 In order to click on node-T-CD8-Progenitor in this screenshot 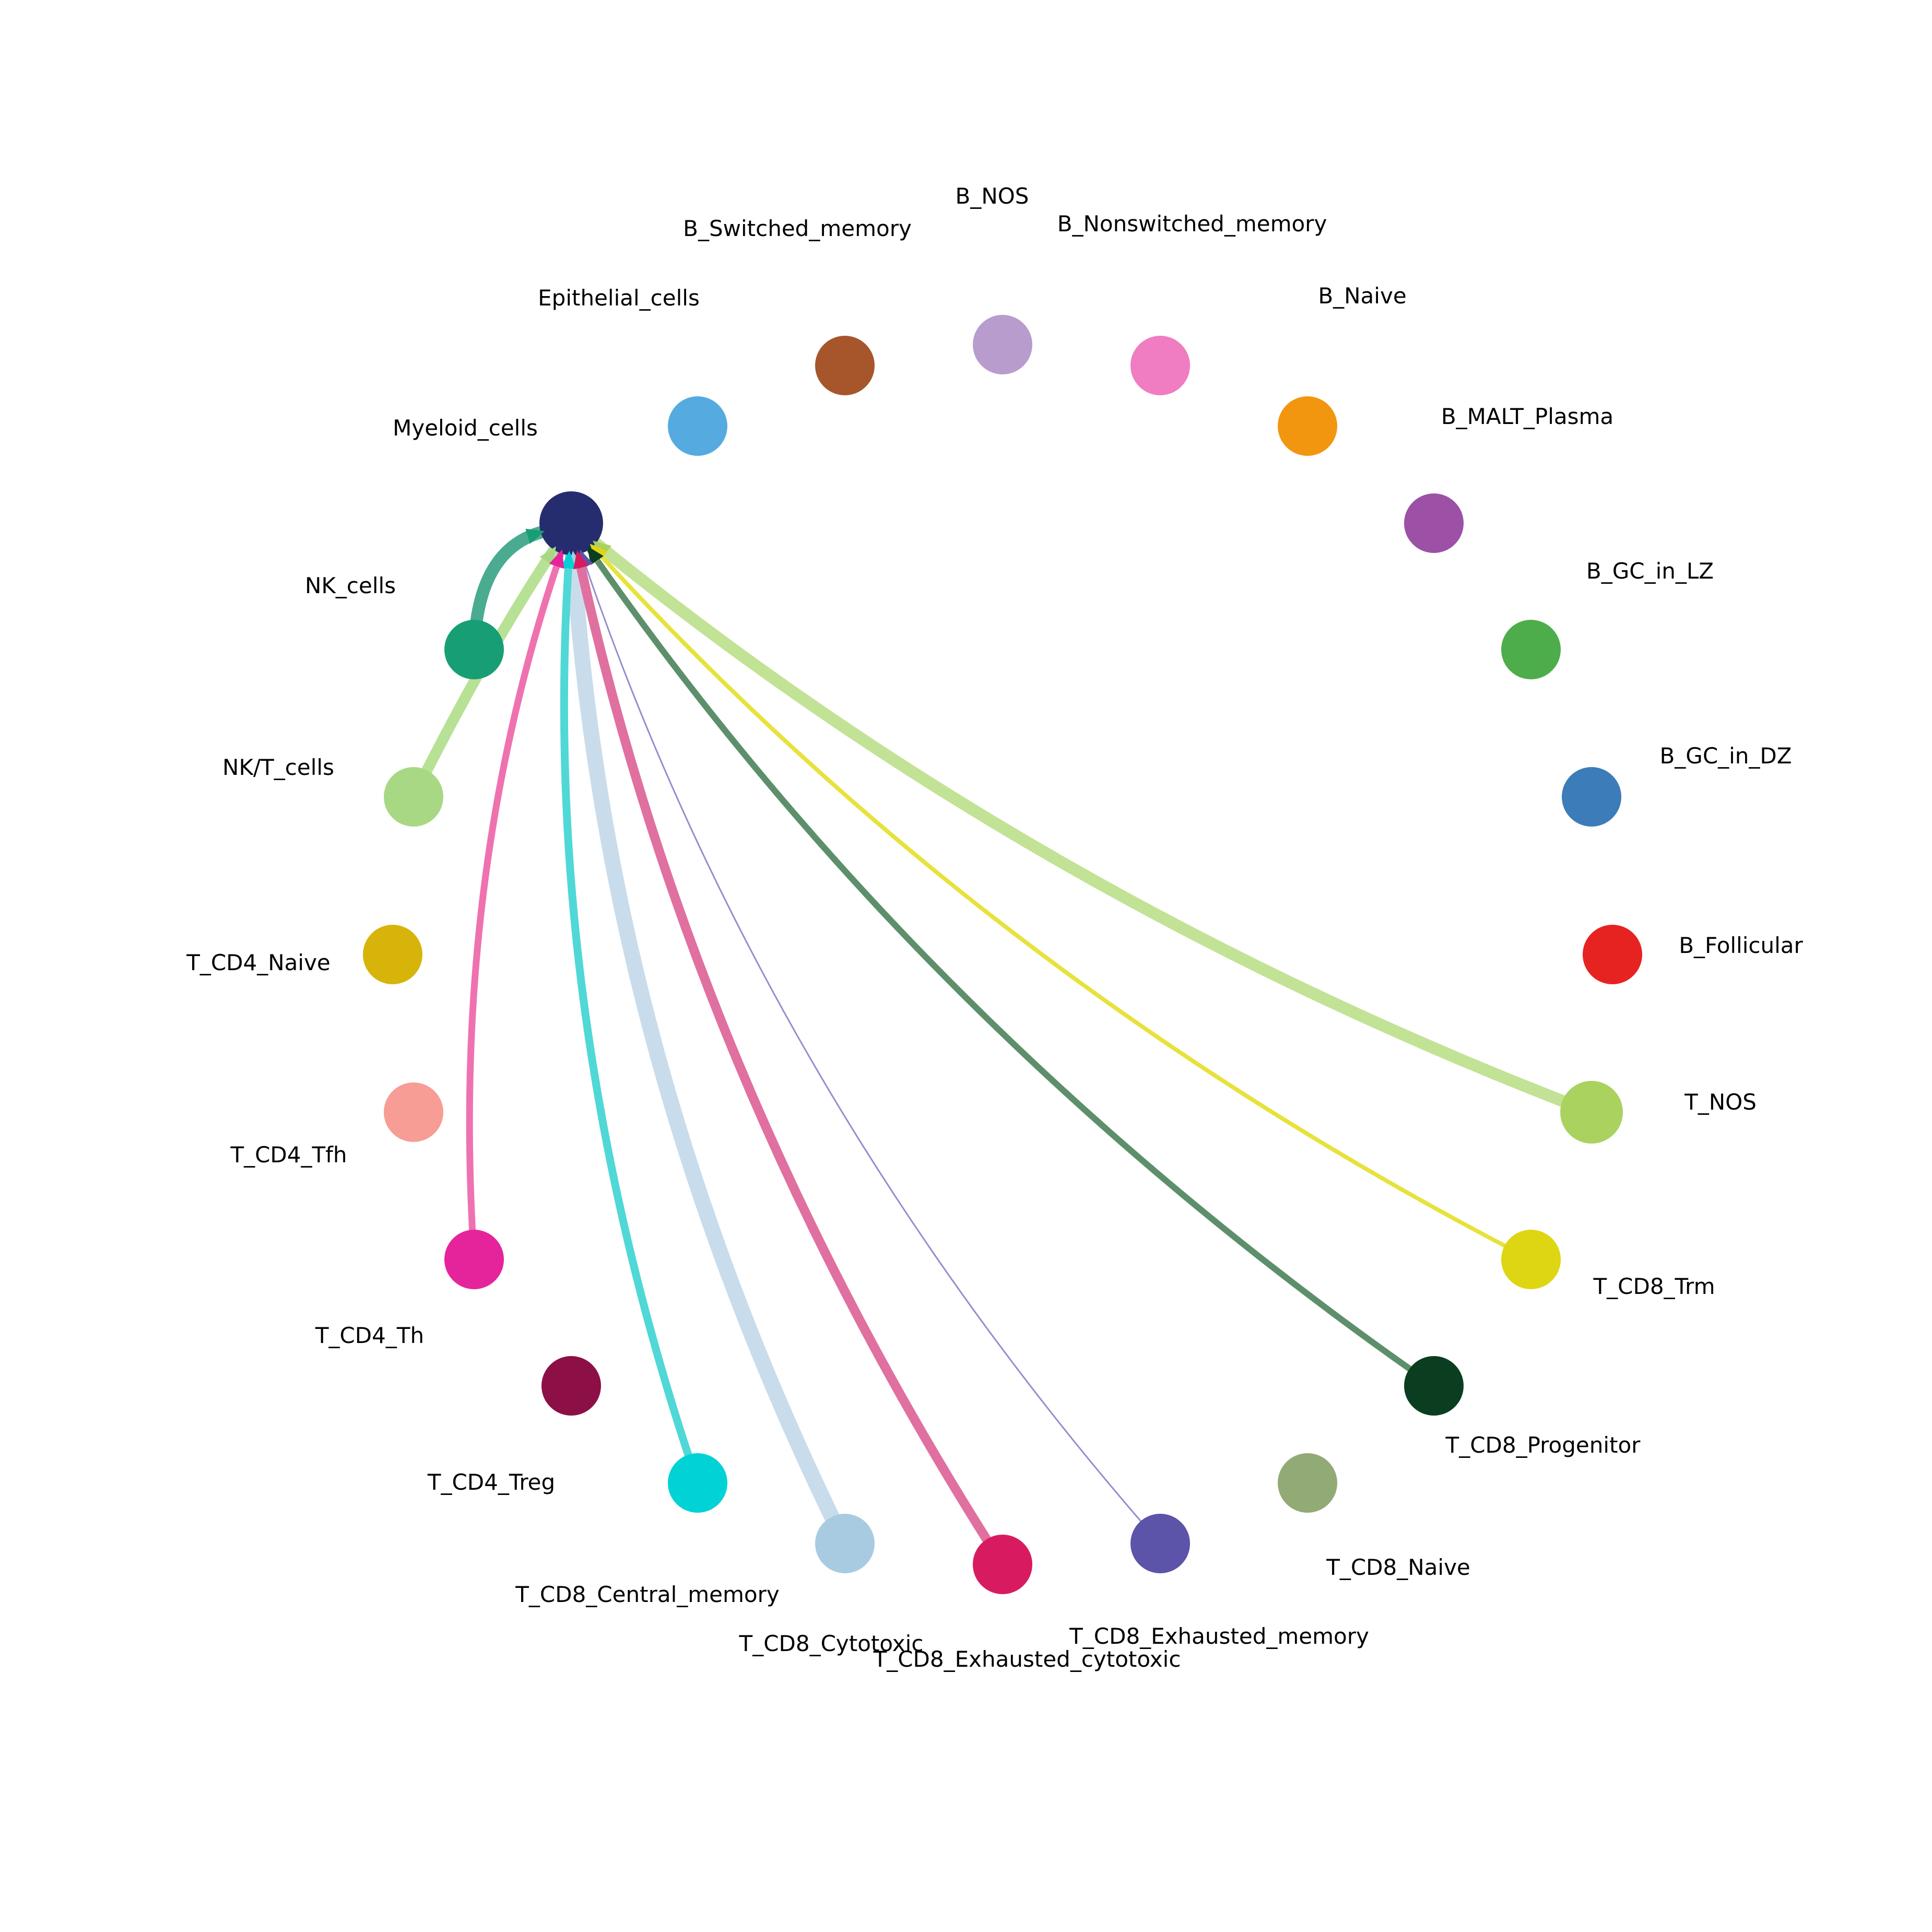, I will do `click(1434, 1386)`.